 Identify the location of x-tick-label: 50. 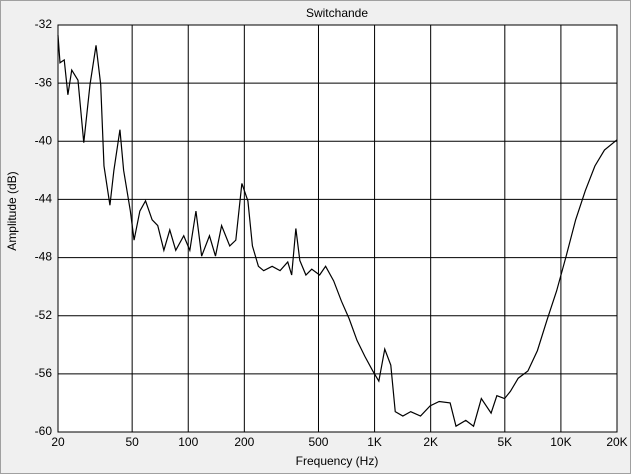
(132, 442).